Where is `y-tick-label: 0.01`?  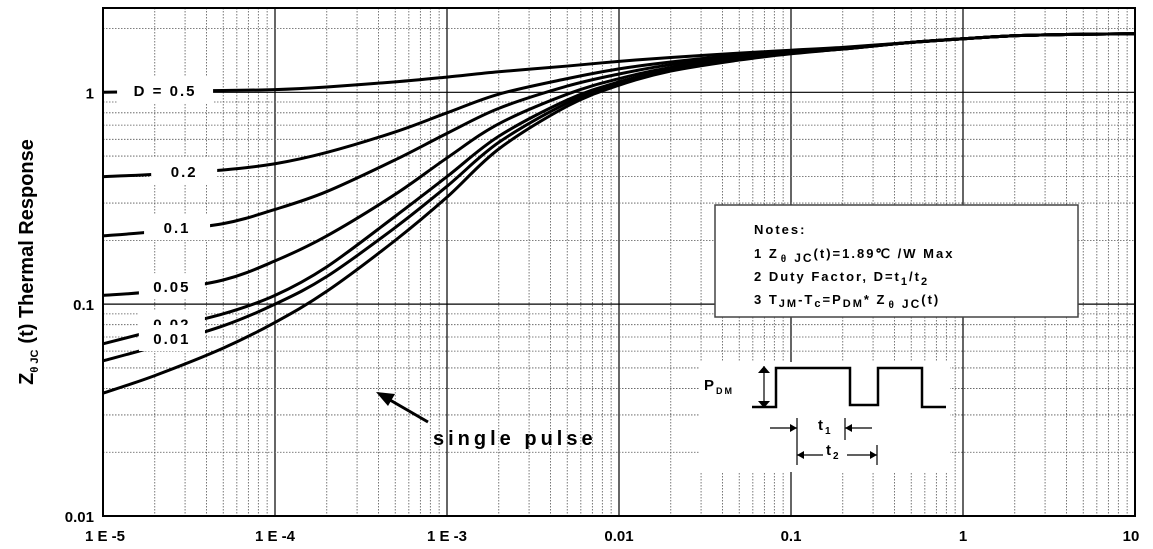
y-tick-label: 0.01 is located at coordinates (79, 517).